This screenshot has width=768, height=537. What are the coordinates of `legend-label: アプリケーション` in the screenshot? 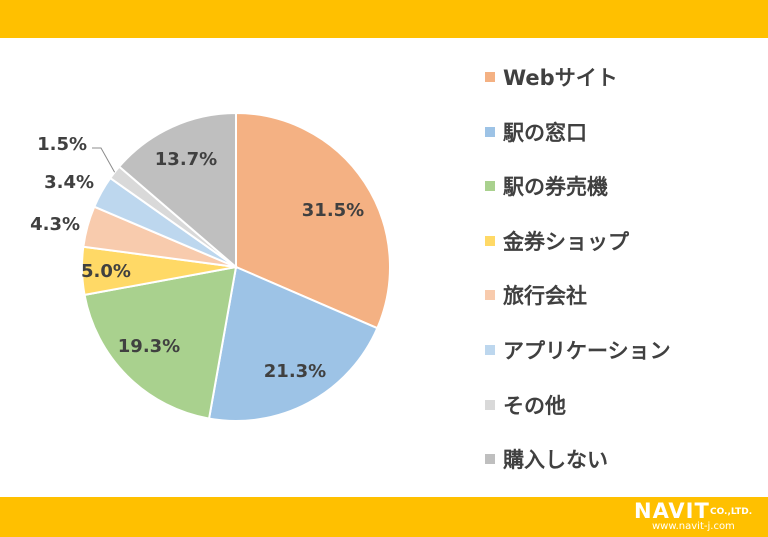 It's located at (587, 351).